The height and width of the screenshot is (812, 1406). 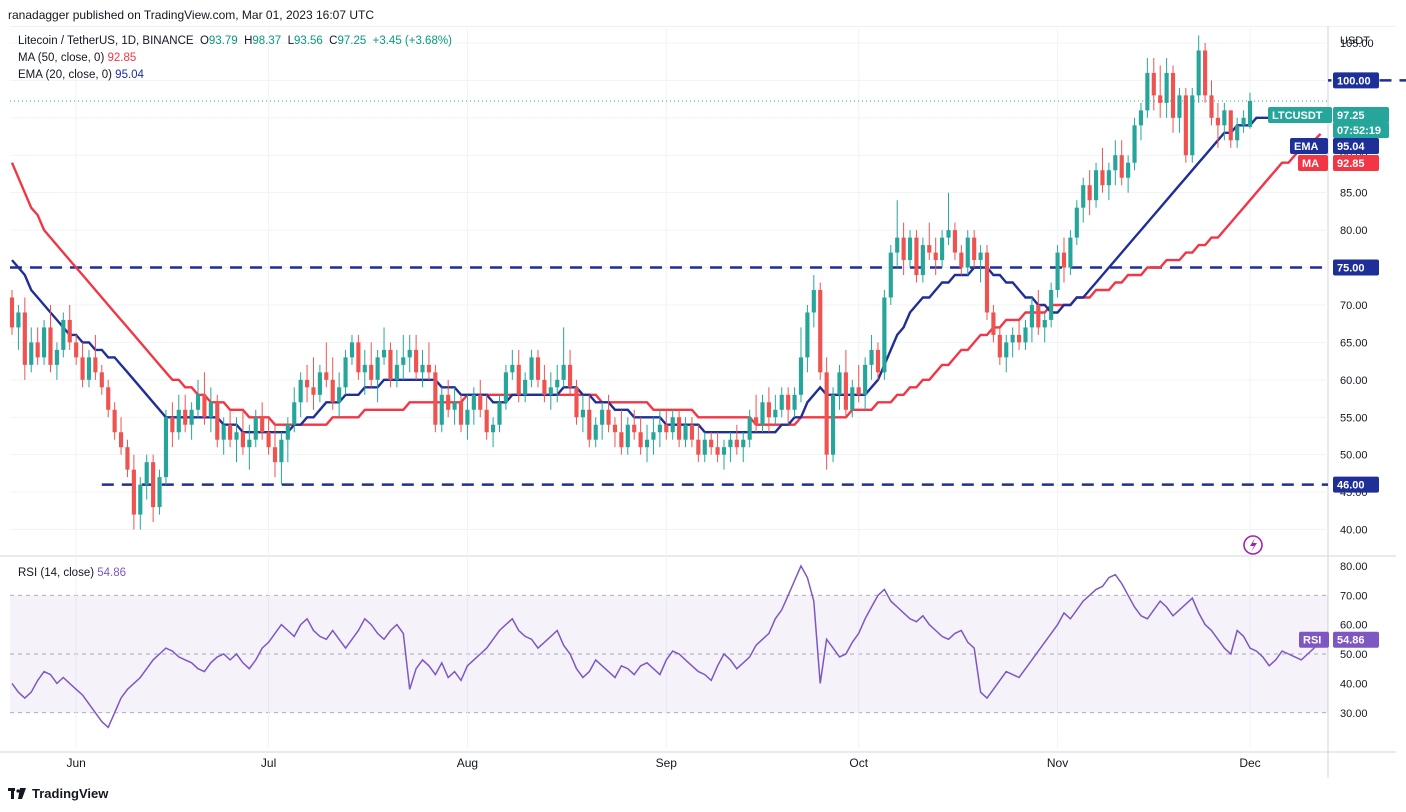 What do you see at coordinates (467, 763) in the screenshot?
I see `time-tick-label: Aug` at bounding box center [467, 763].